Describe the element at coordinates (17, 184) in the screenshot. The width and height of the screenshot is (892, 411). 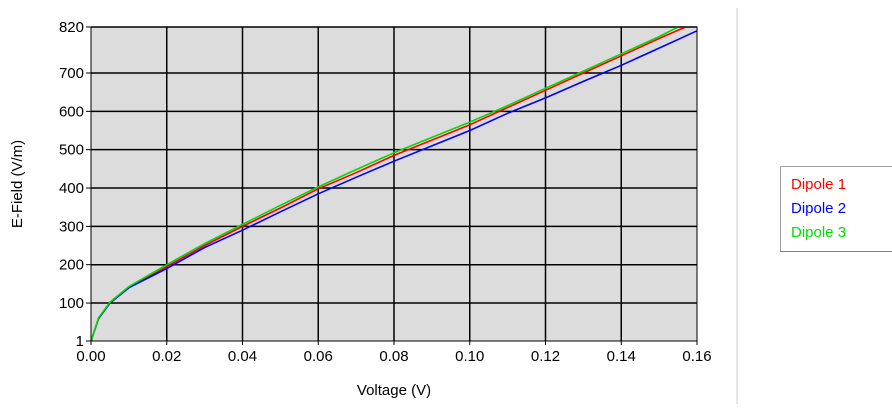
I see `y-axis-title: E-Field (V/m)` at that location.